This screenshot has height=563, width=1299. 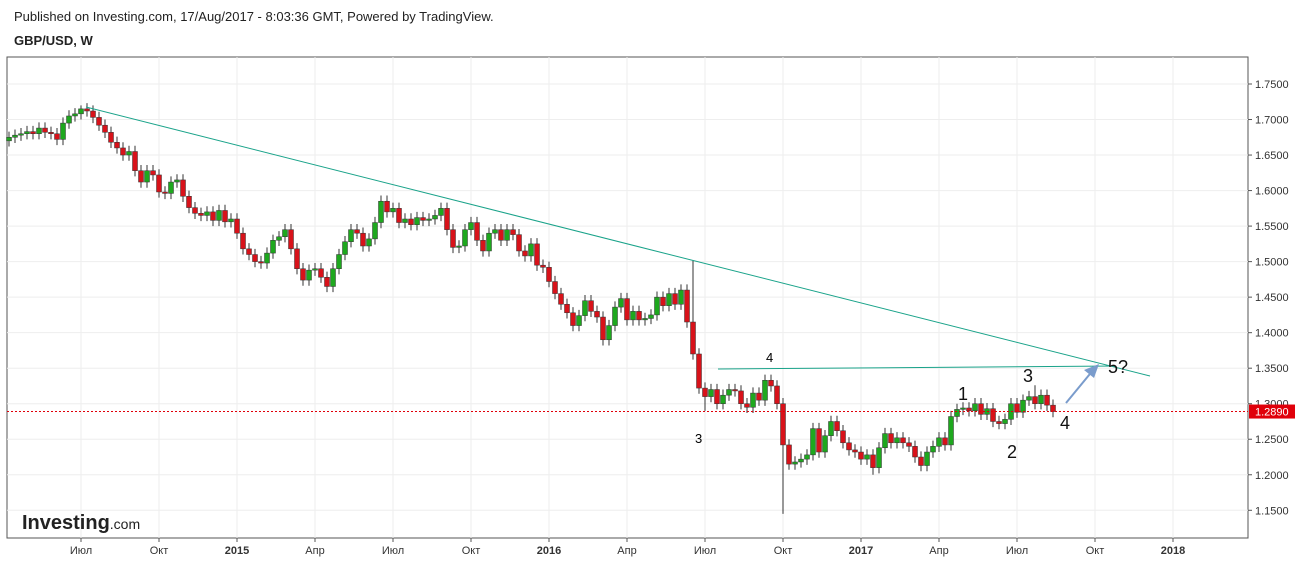 What do you see at coordinates (81, 523) in the screenshot?
I see `logo: Investing.com` at bounding box center [81, 523].